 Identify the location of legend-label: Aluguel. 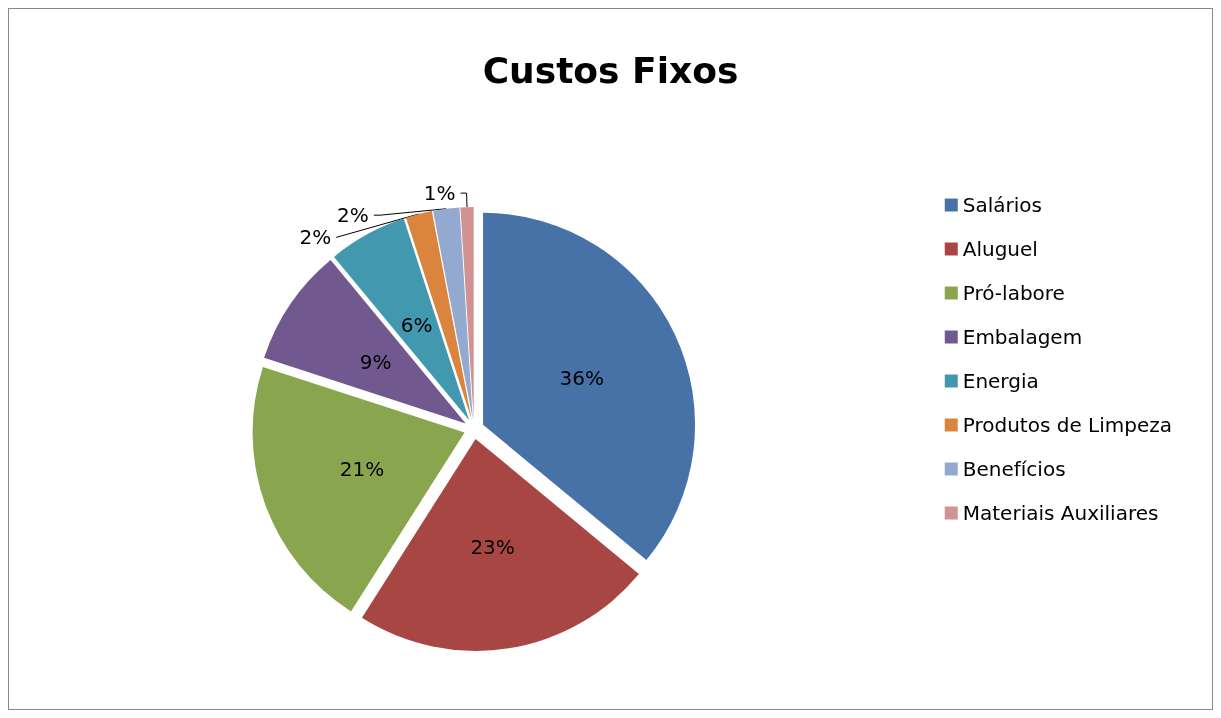
(1000, 249).